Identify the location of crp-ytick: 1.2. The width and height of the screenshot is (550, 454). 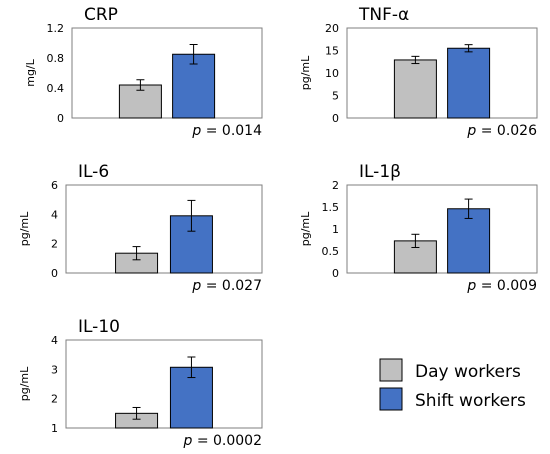
(56, 28).